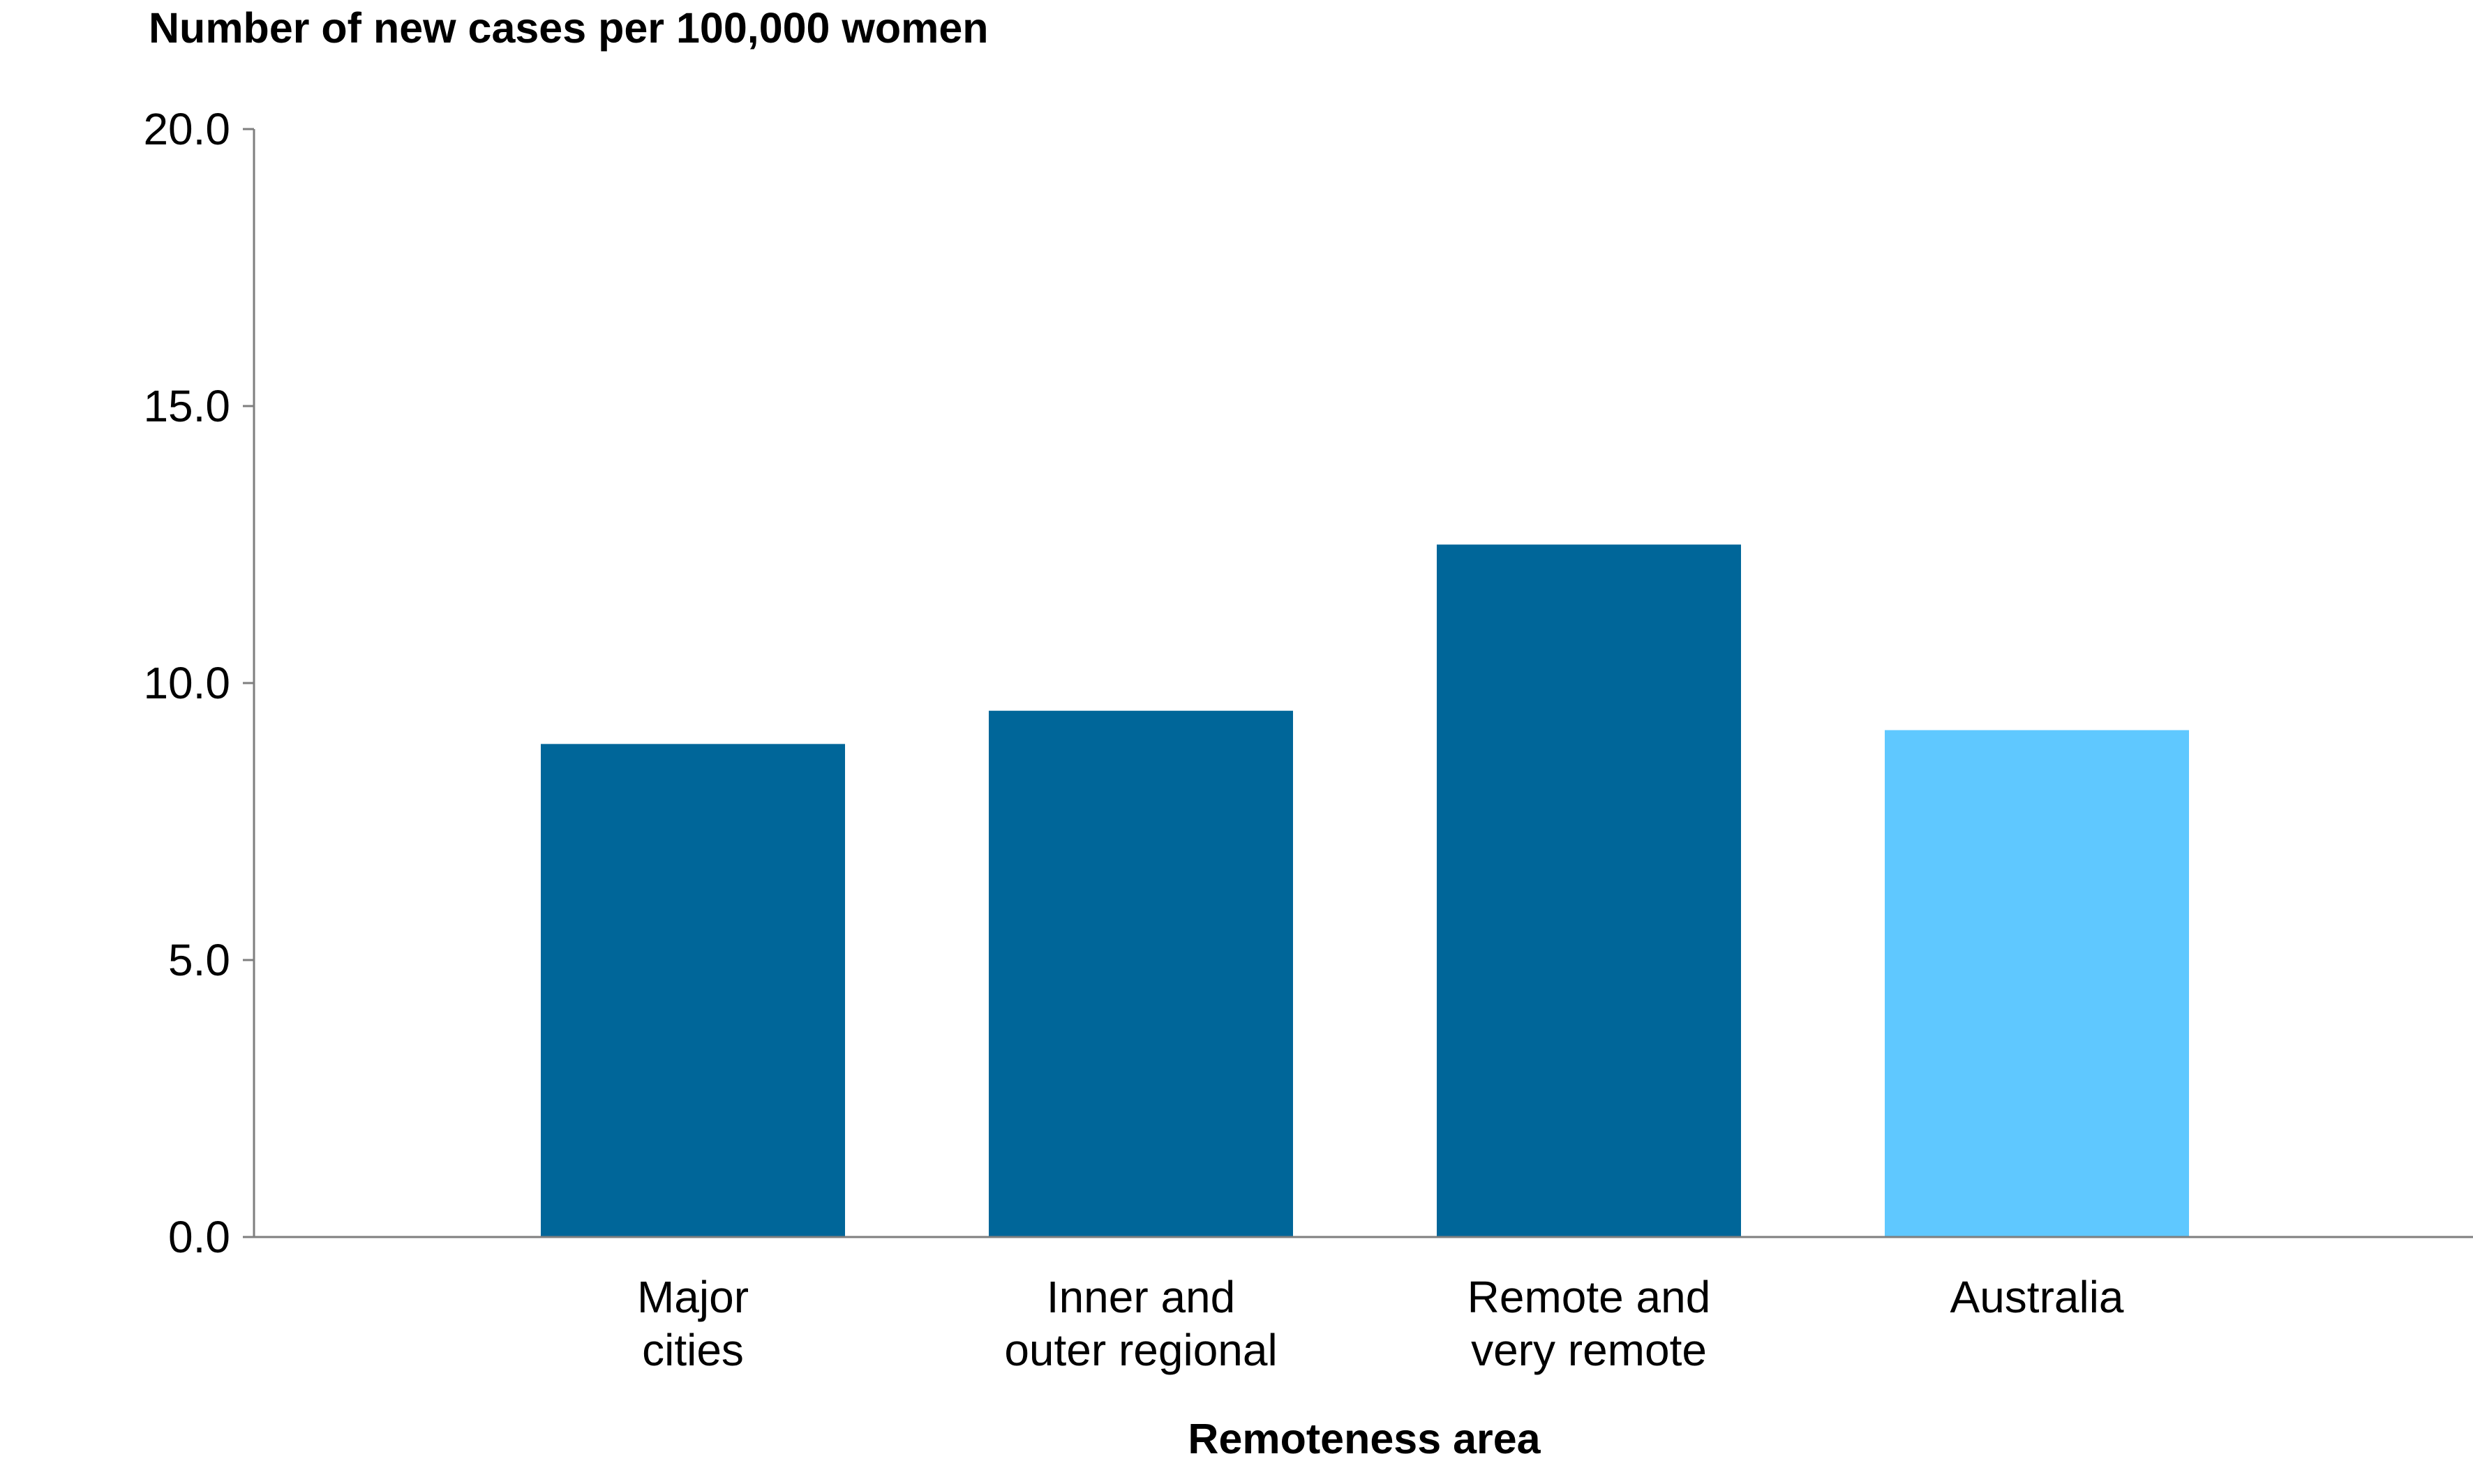  Describe the element at coordinates (1364, 1439) in the screenshot. I see `x-axis-title: Remoteness area` at that location.